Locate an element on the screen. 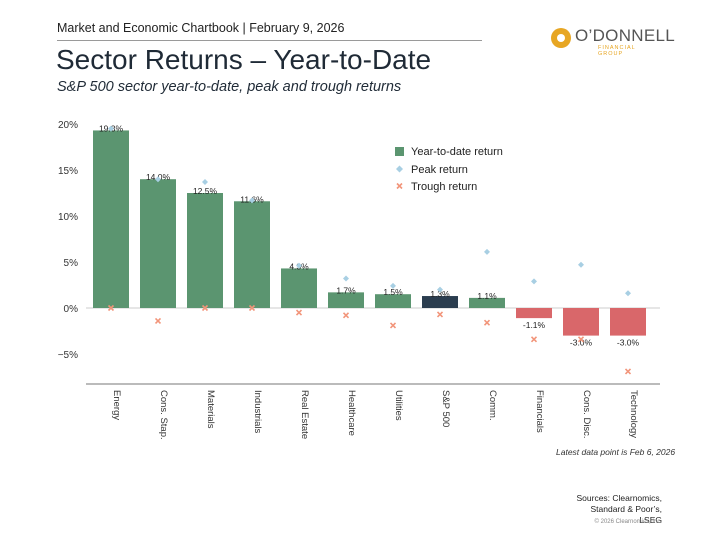 The image size is (720, 540). data-label: 1.7% is located at coordinates (346, 290).